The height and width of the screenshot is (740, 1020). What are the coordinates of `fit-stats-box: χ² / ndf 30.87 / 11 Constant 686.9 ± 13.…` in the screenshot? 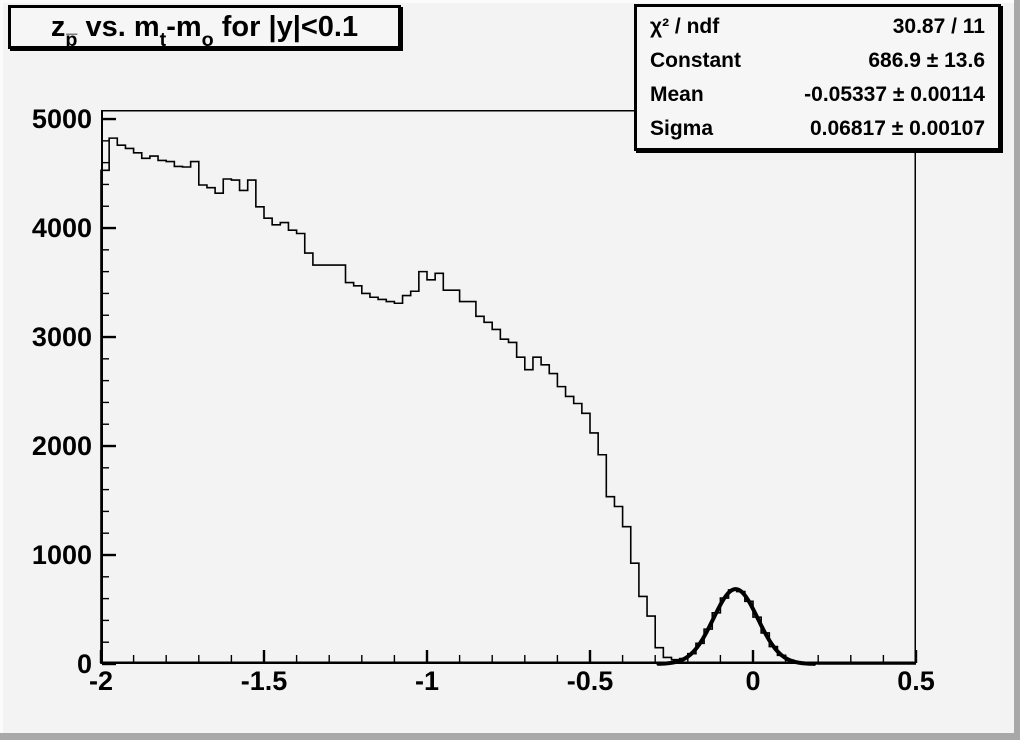 It's located at (817, 77).